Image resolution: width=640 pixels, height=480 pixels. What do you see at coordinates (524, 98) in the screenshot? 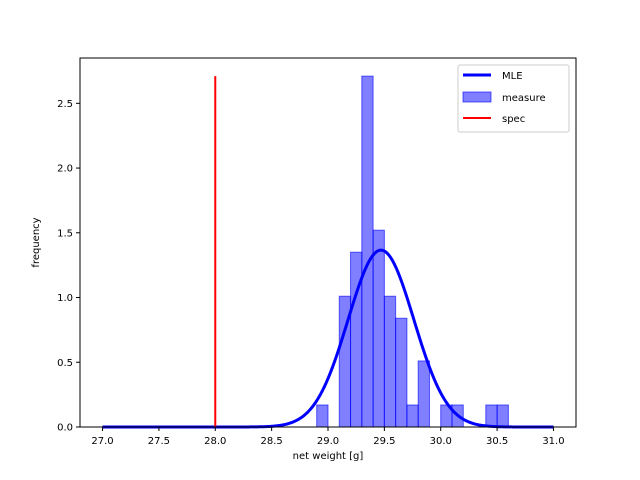
I see `legend-measure-label: measure` at bounding box center [524, 98].